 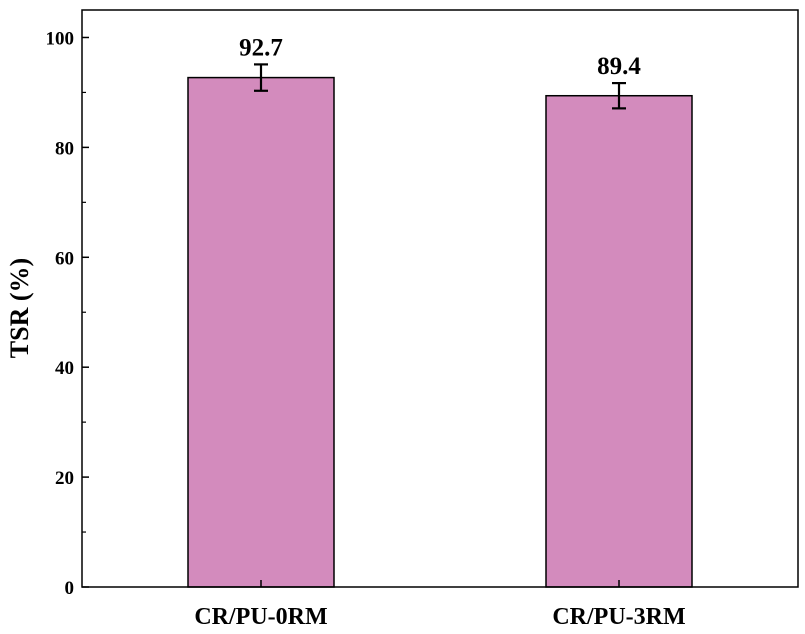 What do you see at coordinates (64, 148) in the screenshot?
I see `y-tick-label-4: 80` at bounding box center [64, 148].